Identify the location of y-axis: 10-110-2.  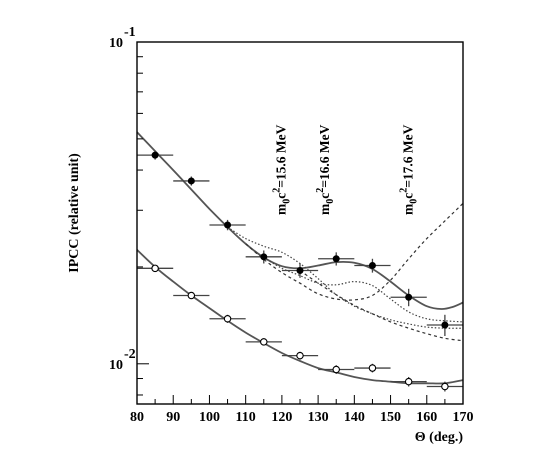
(129, 210).